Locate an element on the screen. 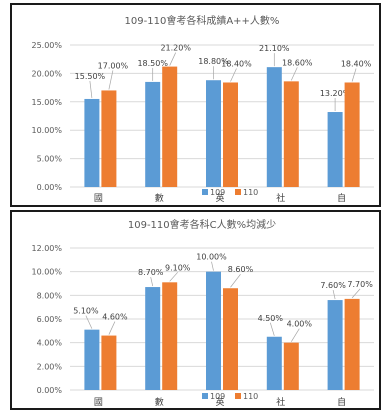  data-label: 18.80% is located at coordinates (213, 61).